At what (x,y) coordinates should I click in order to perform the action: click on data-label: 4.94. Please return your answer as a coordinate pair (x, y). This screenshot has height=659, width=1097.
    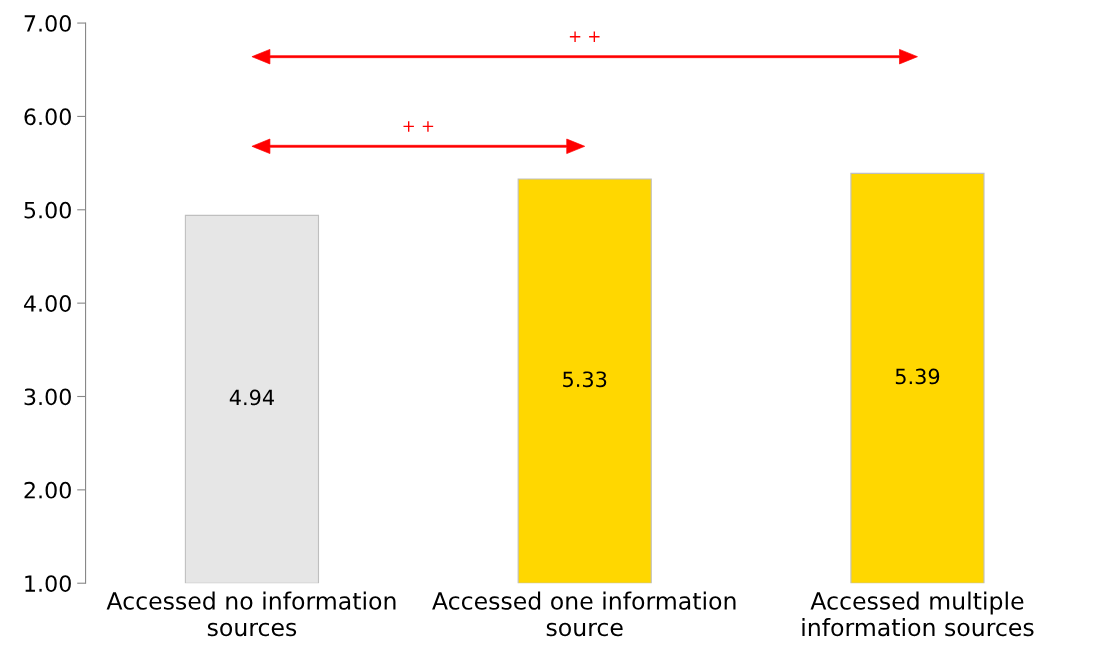
    Looking at the image, I should click on (251, 397).